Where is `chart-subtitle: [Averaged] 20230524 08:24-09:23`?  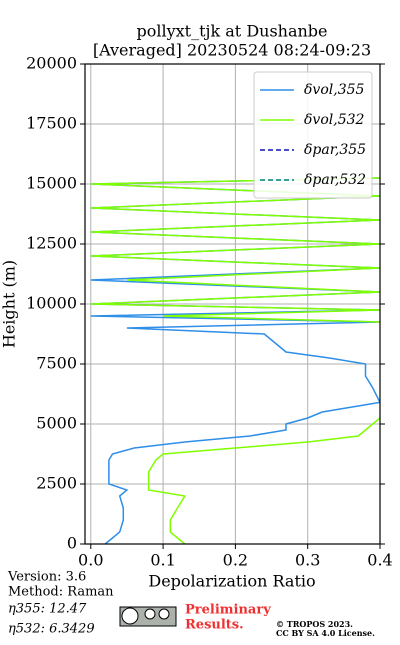
chart-subtitle: [Averaged] 20230524 08:24-09:23 is located at coordinates (232, 50).